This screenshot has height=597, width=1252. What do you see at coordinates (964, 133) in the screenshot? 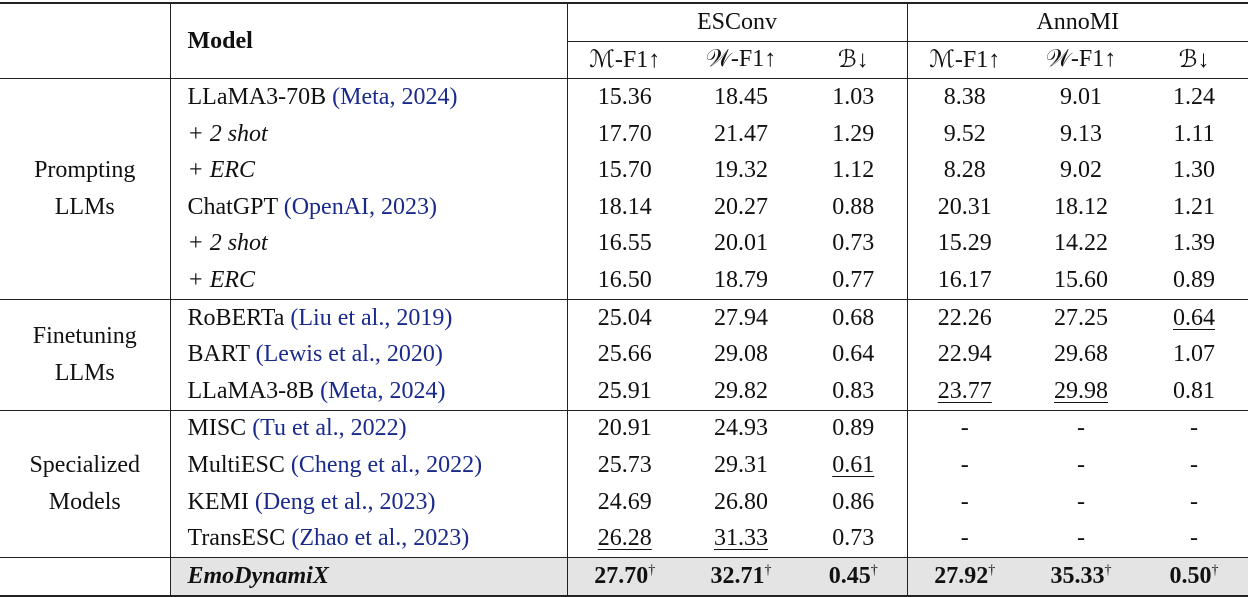
I see `value: 9.52` at bounding box center [964, 133].